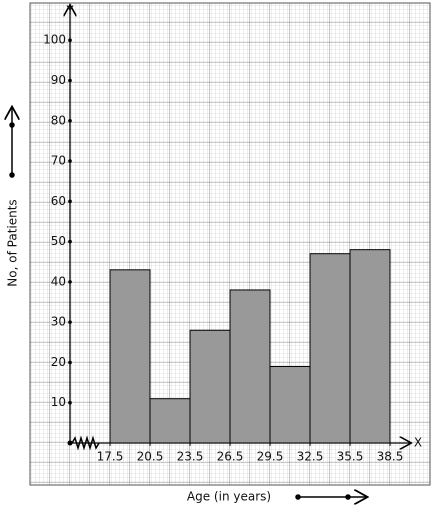  I want to click on axis-break, so click(85, 443).